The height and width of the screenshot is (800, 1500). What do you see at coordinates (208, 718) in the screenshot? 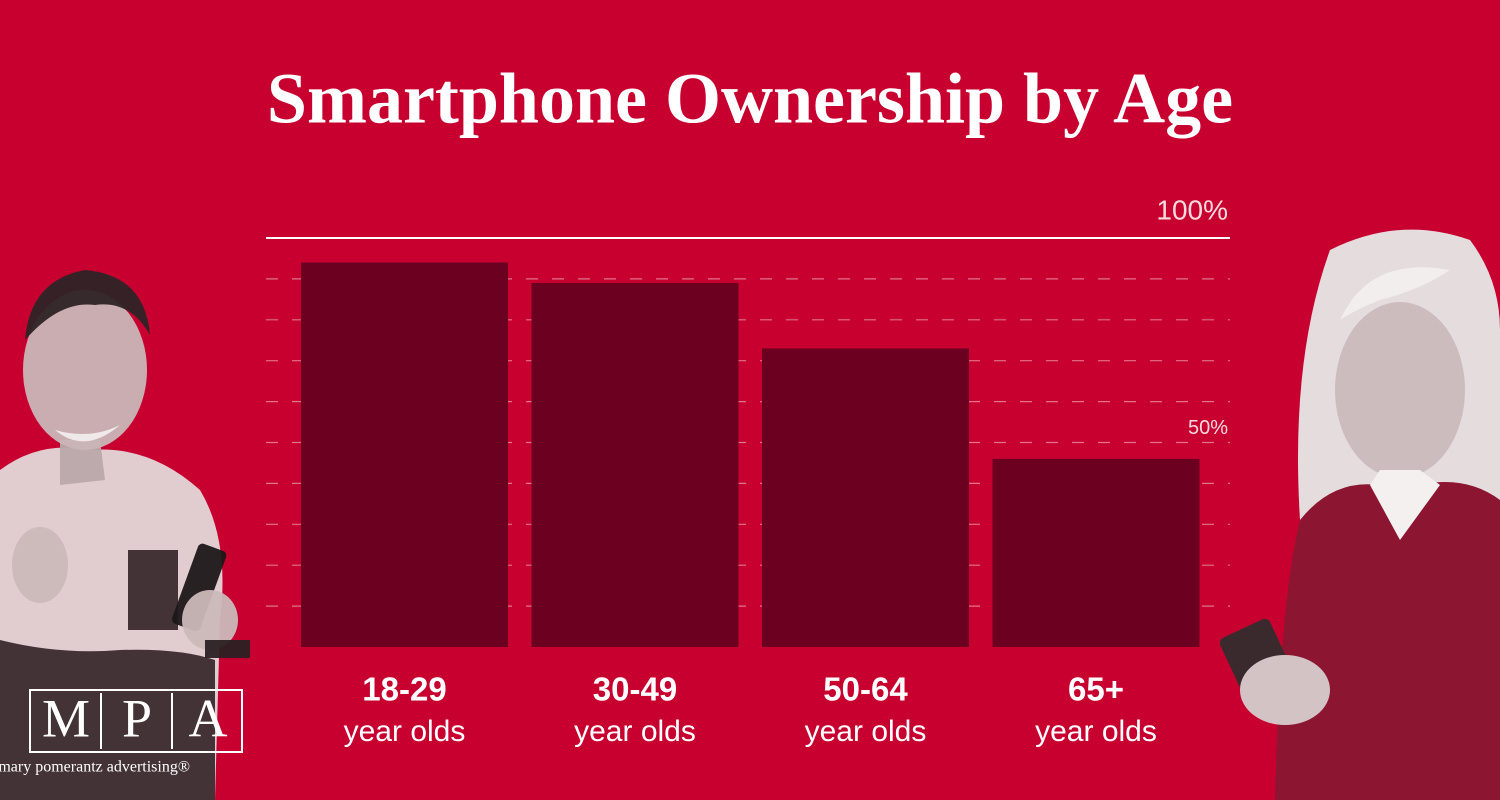
I see `logo-letter: A` at bounding box center [208, 718].